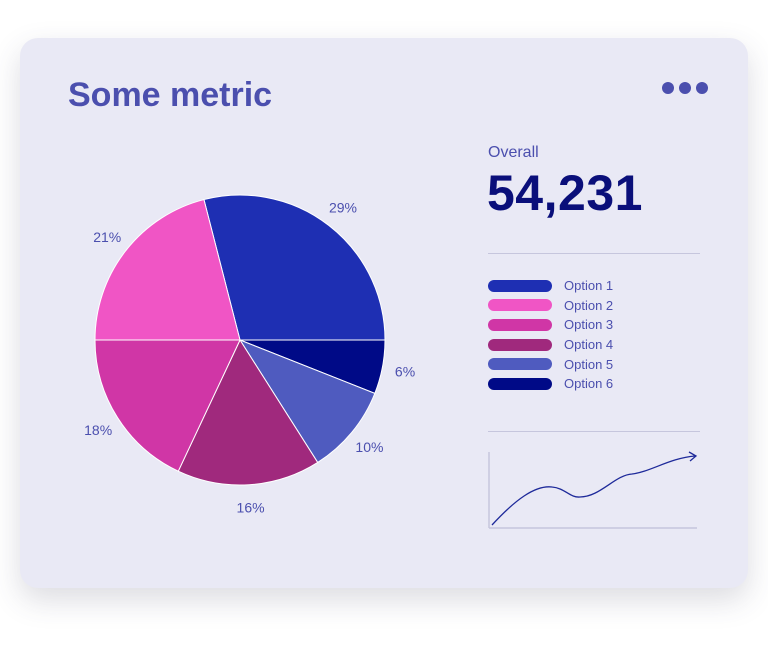 Image resolution: width=768 pixels, height=645 pixels. I want to click on slice-label: 21%, so click(107, 237).